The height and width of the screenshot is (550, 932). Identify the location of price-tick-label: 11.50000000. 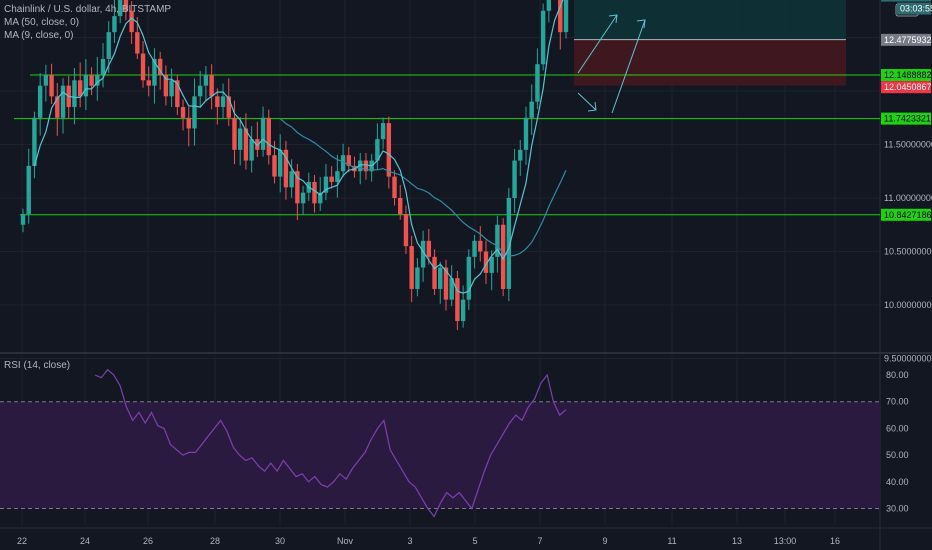
(908, 145).